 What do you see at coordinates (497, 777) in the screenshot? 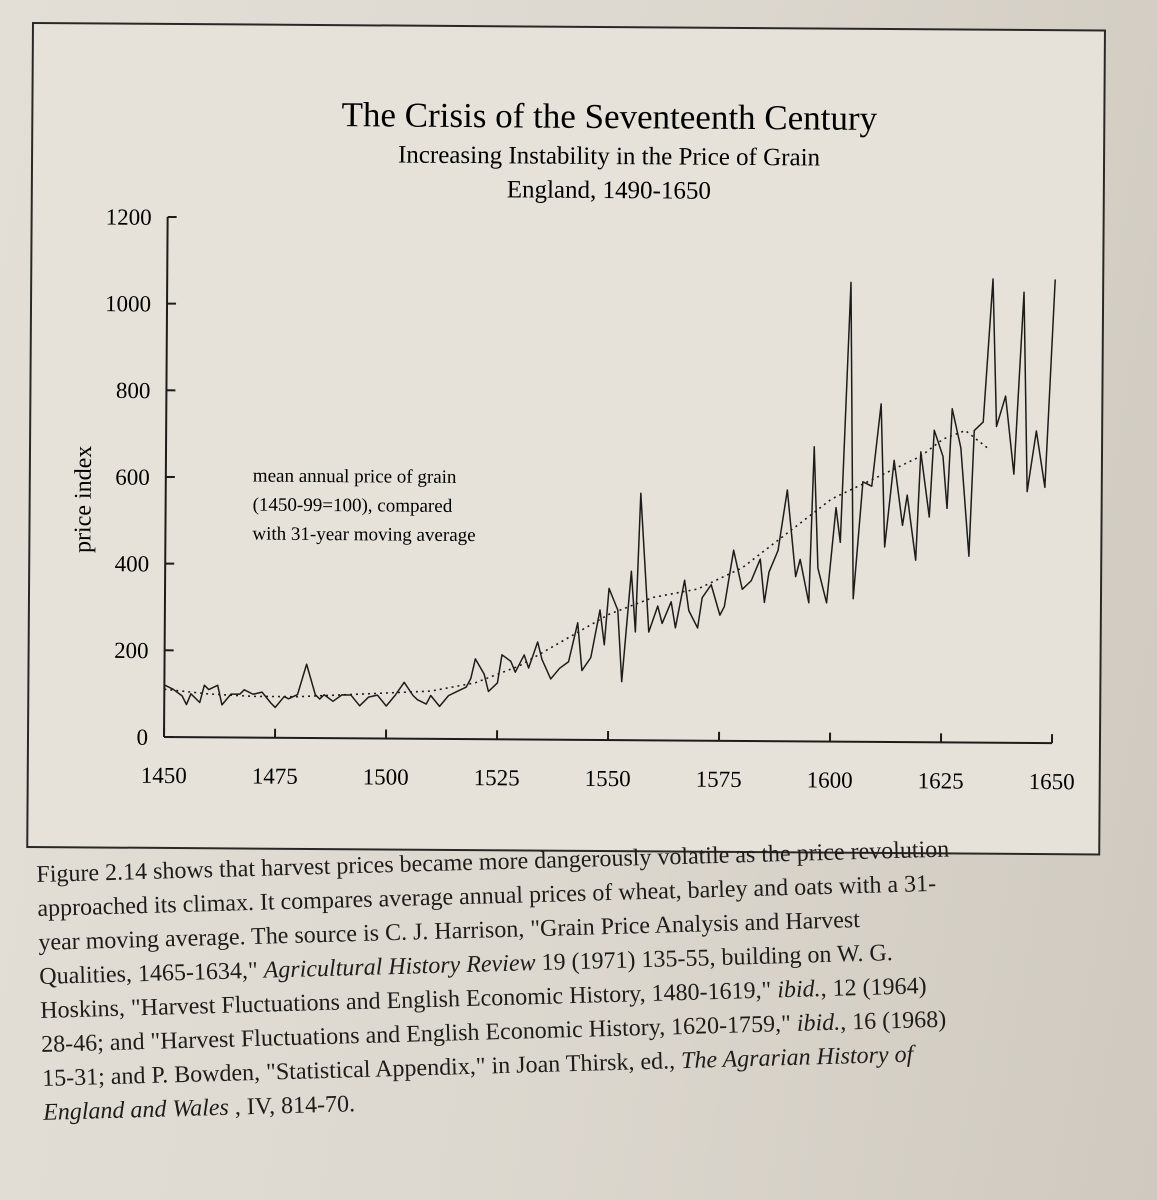
I see `x-tick-label: 1525` at bounding box center [497, 777].